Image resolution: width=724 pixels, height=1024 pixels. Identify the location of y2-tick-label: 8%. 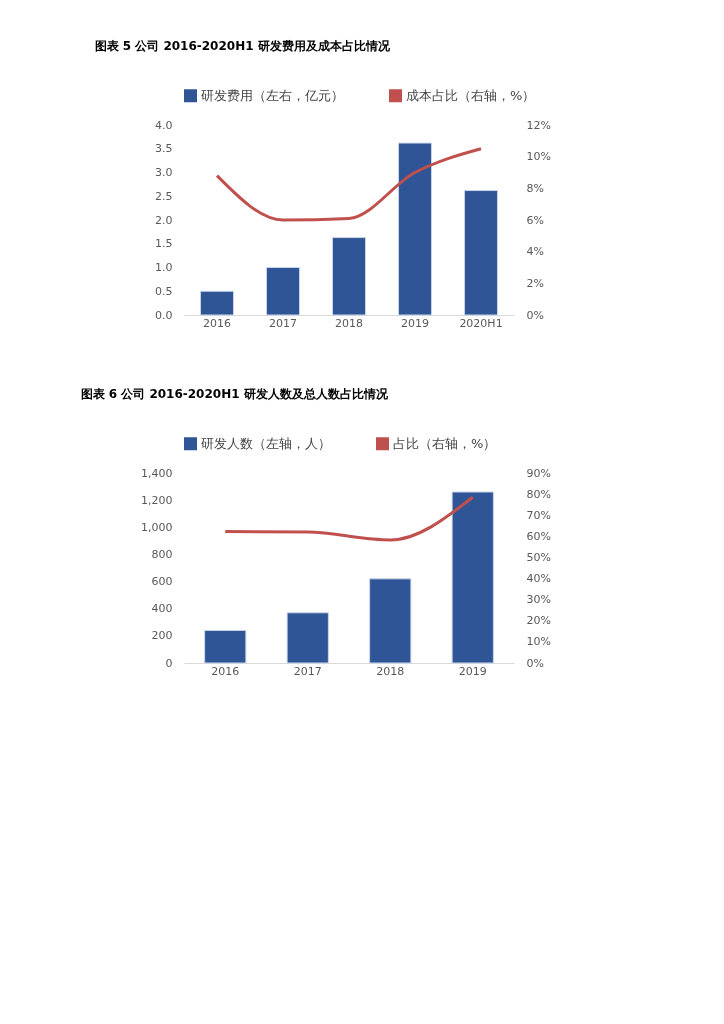
(535, 188).